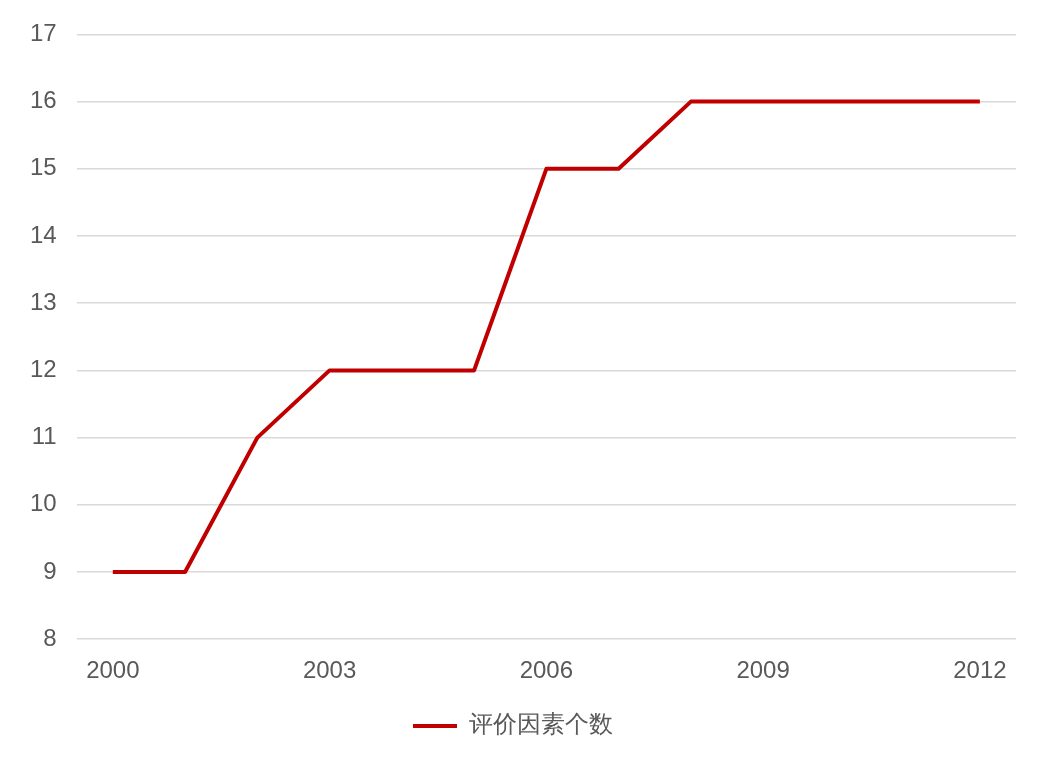 This screenshot has height=758, width=1041. What do you see at coordinates (43, 369) in the screenshot?
I see `y-tick-label: 12` at bounding box center [43, 369].